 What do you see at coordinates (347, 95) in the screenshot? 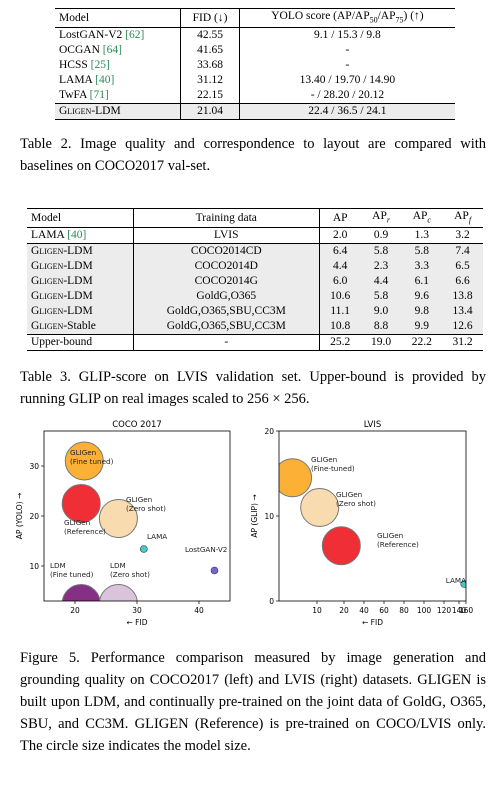
I see `cell-yolo: - / 28.20 / 20.12` at bounding box center [347, 95].